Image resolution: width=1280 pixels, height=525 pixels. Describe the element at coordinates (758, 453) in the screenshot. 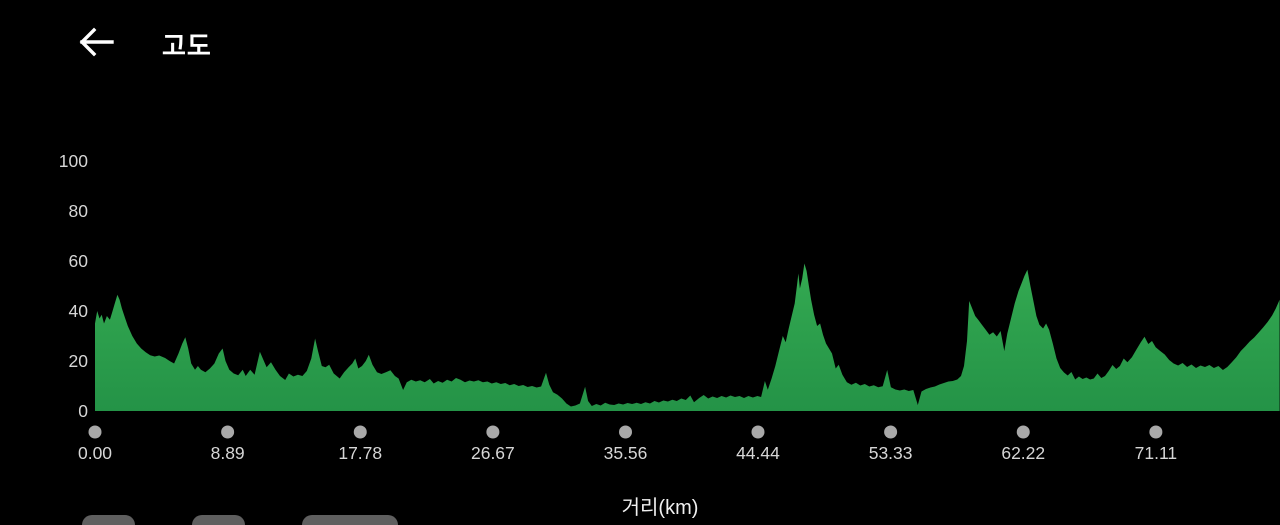

I see `x-axis-tick-label: 44.44` at that location.